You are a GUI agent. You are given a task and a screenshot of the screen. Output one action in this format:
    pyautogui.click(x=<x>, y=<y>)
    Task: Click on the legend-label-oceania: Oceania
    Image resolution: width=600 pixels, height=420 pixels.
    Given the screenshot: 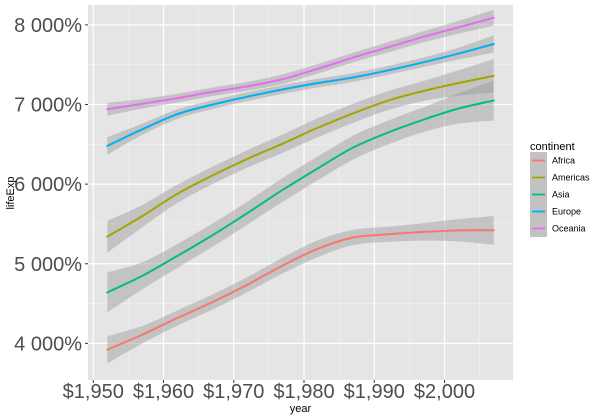 What is the action you would take?
    pyautogui.click(x=569, y=229)
    